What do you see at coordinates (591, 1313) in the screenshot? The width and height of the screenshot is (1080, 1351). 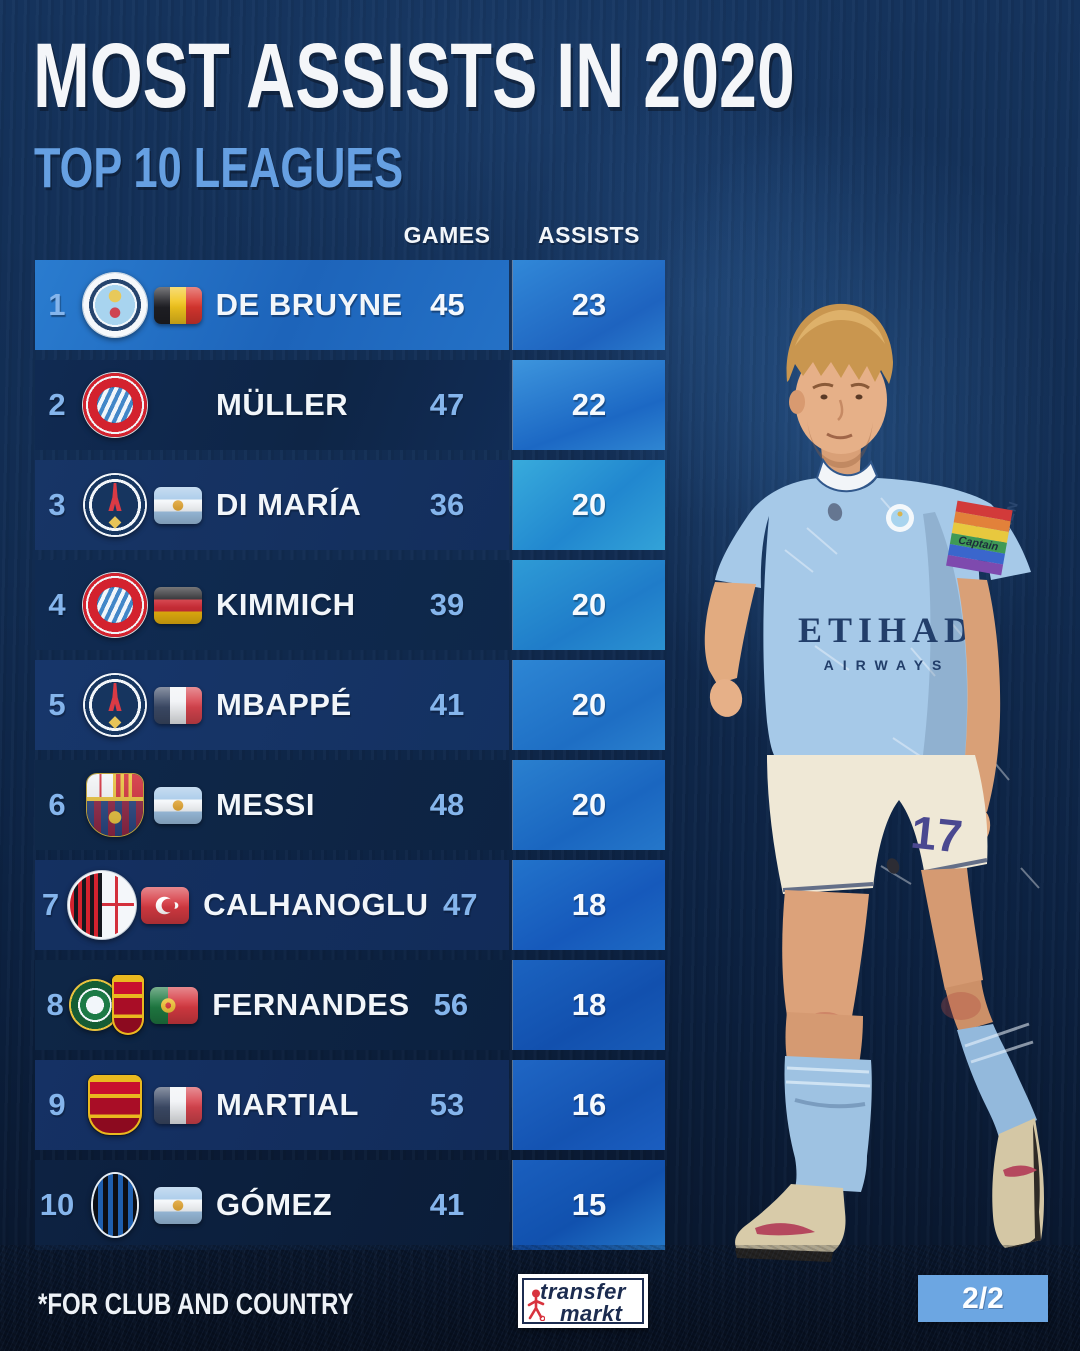 I see `transfermarkt-logo-line2: markt` at bounding box center [591, 1313].